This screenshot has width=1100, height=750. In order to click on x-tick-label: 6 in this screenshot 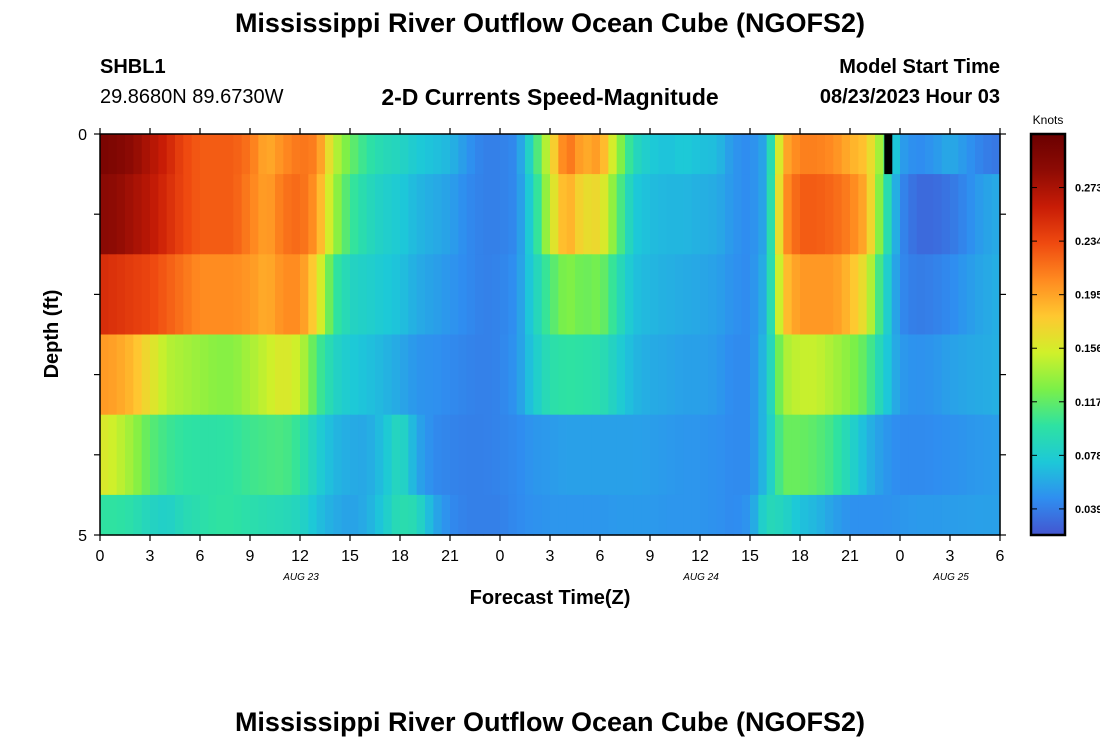, I will do `click(1000, 556)`.